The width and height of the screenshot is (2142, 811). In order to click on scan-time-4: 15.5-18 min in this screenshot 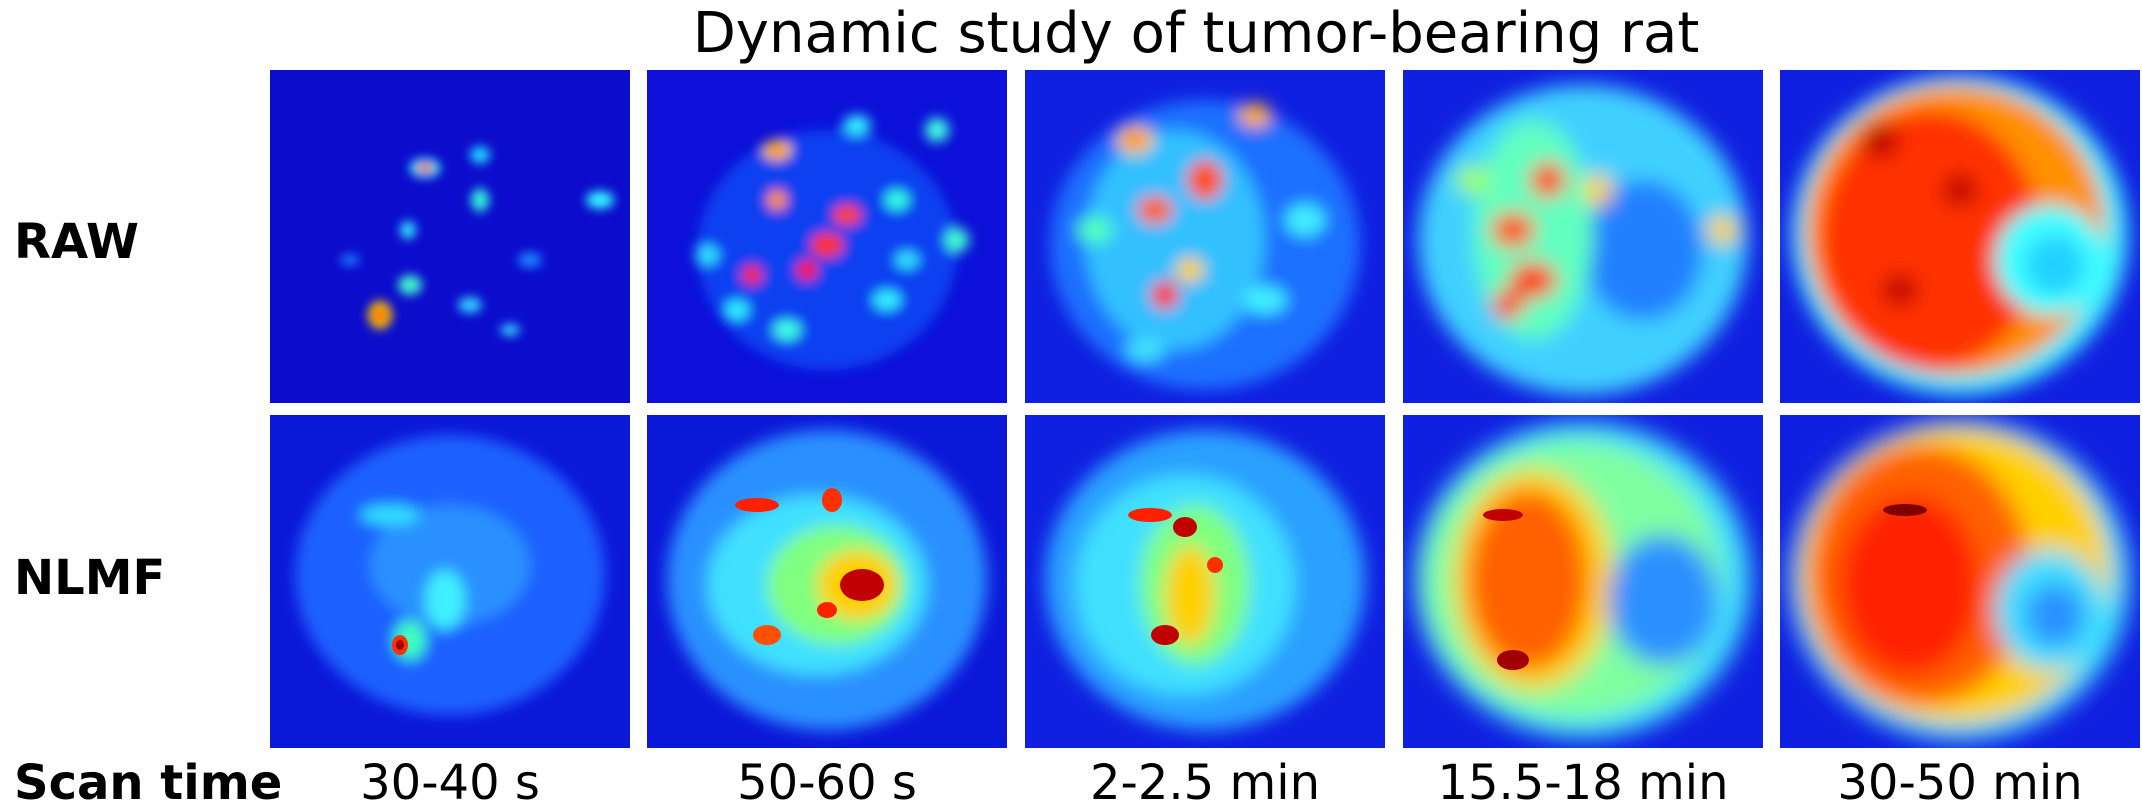, I will do `click(1583, 783)`.